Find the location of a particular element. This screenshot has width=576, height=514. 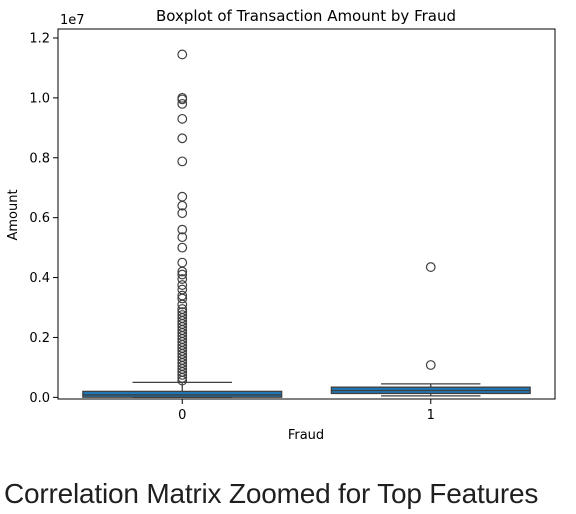

y-axis-ticks: 0.0 0.2 0.4 0.6 0.8 1.0 1.2 is located at coordinates (43, 218).